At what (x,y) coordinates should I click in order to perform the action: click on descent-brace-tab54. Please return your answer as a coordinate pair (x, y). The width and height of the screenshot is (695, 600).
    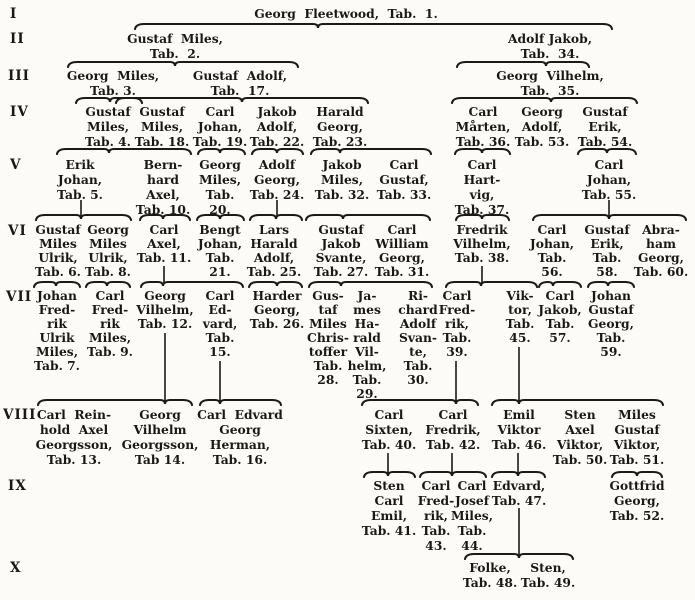
    Looking at the image, I should click on (607, 151).